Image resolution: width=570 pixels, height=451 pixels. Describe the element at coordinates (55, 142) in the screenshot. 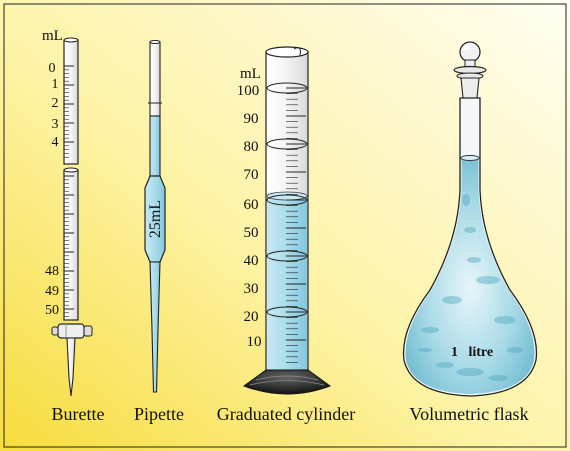

I see `burette-tick-label: 4` at that location.